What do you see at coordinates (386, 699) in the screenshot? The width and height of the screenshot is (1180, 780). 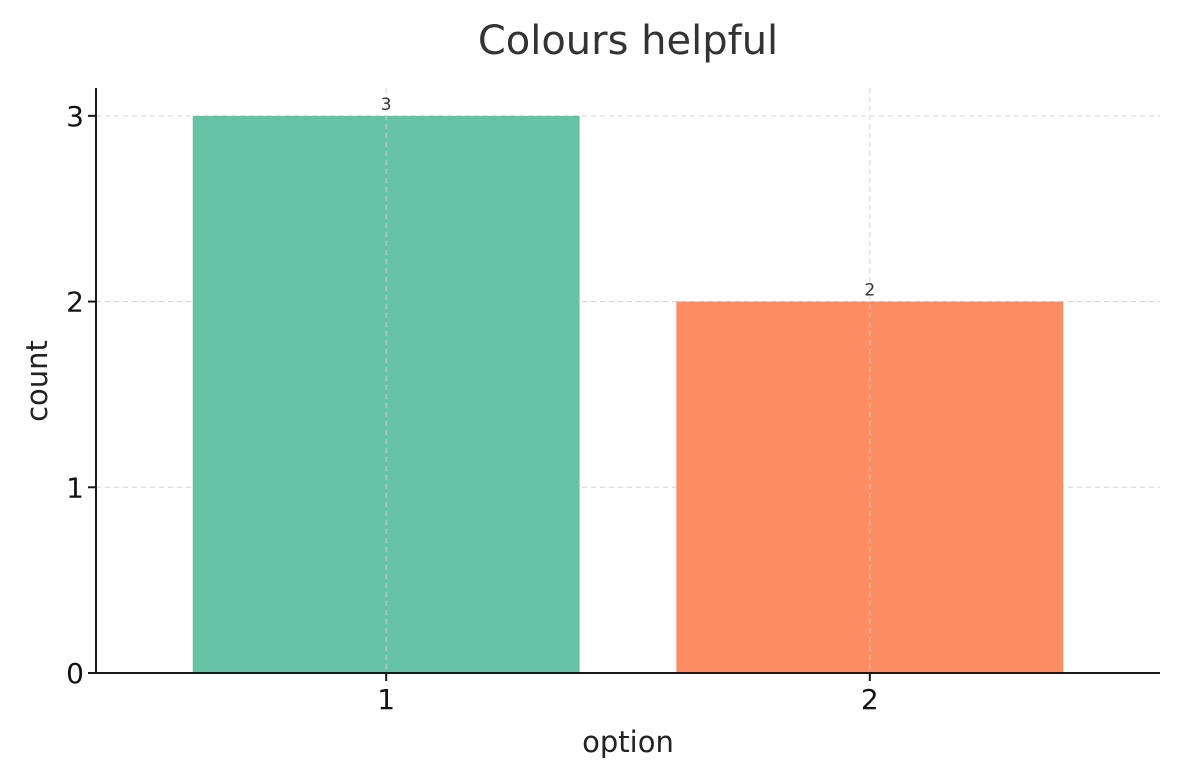 I see `x-tick-label: 1` at bounding box center [386, 699].